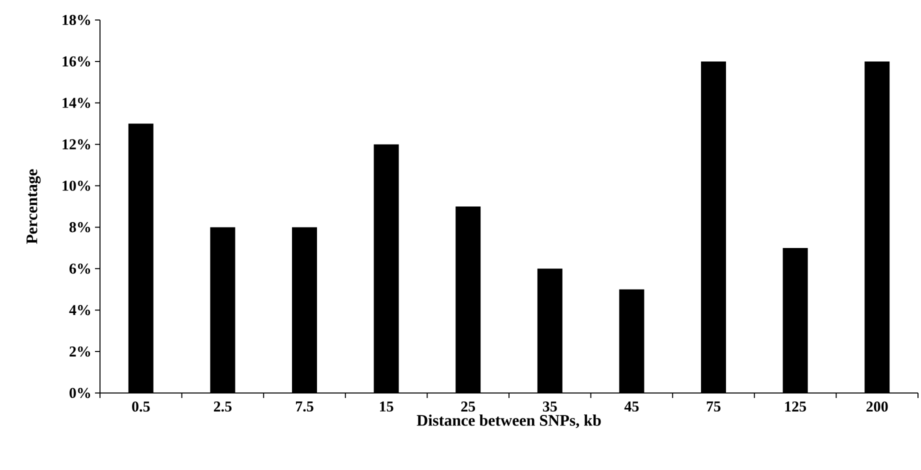 The image size is (921, 470). I want to click on y-tick-label: 14%, so click(76, 103).